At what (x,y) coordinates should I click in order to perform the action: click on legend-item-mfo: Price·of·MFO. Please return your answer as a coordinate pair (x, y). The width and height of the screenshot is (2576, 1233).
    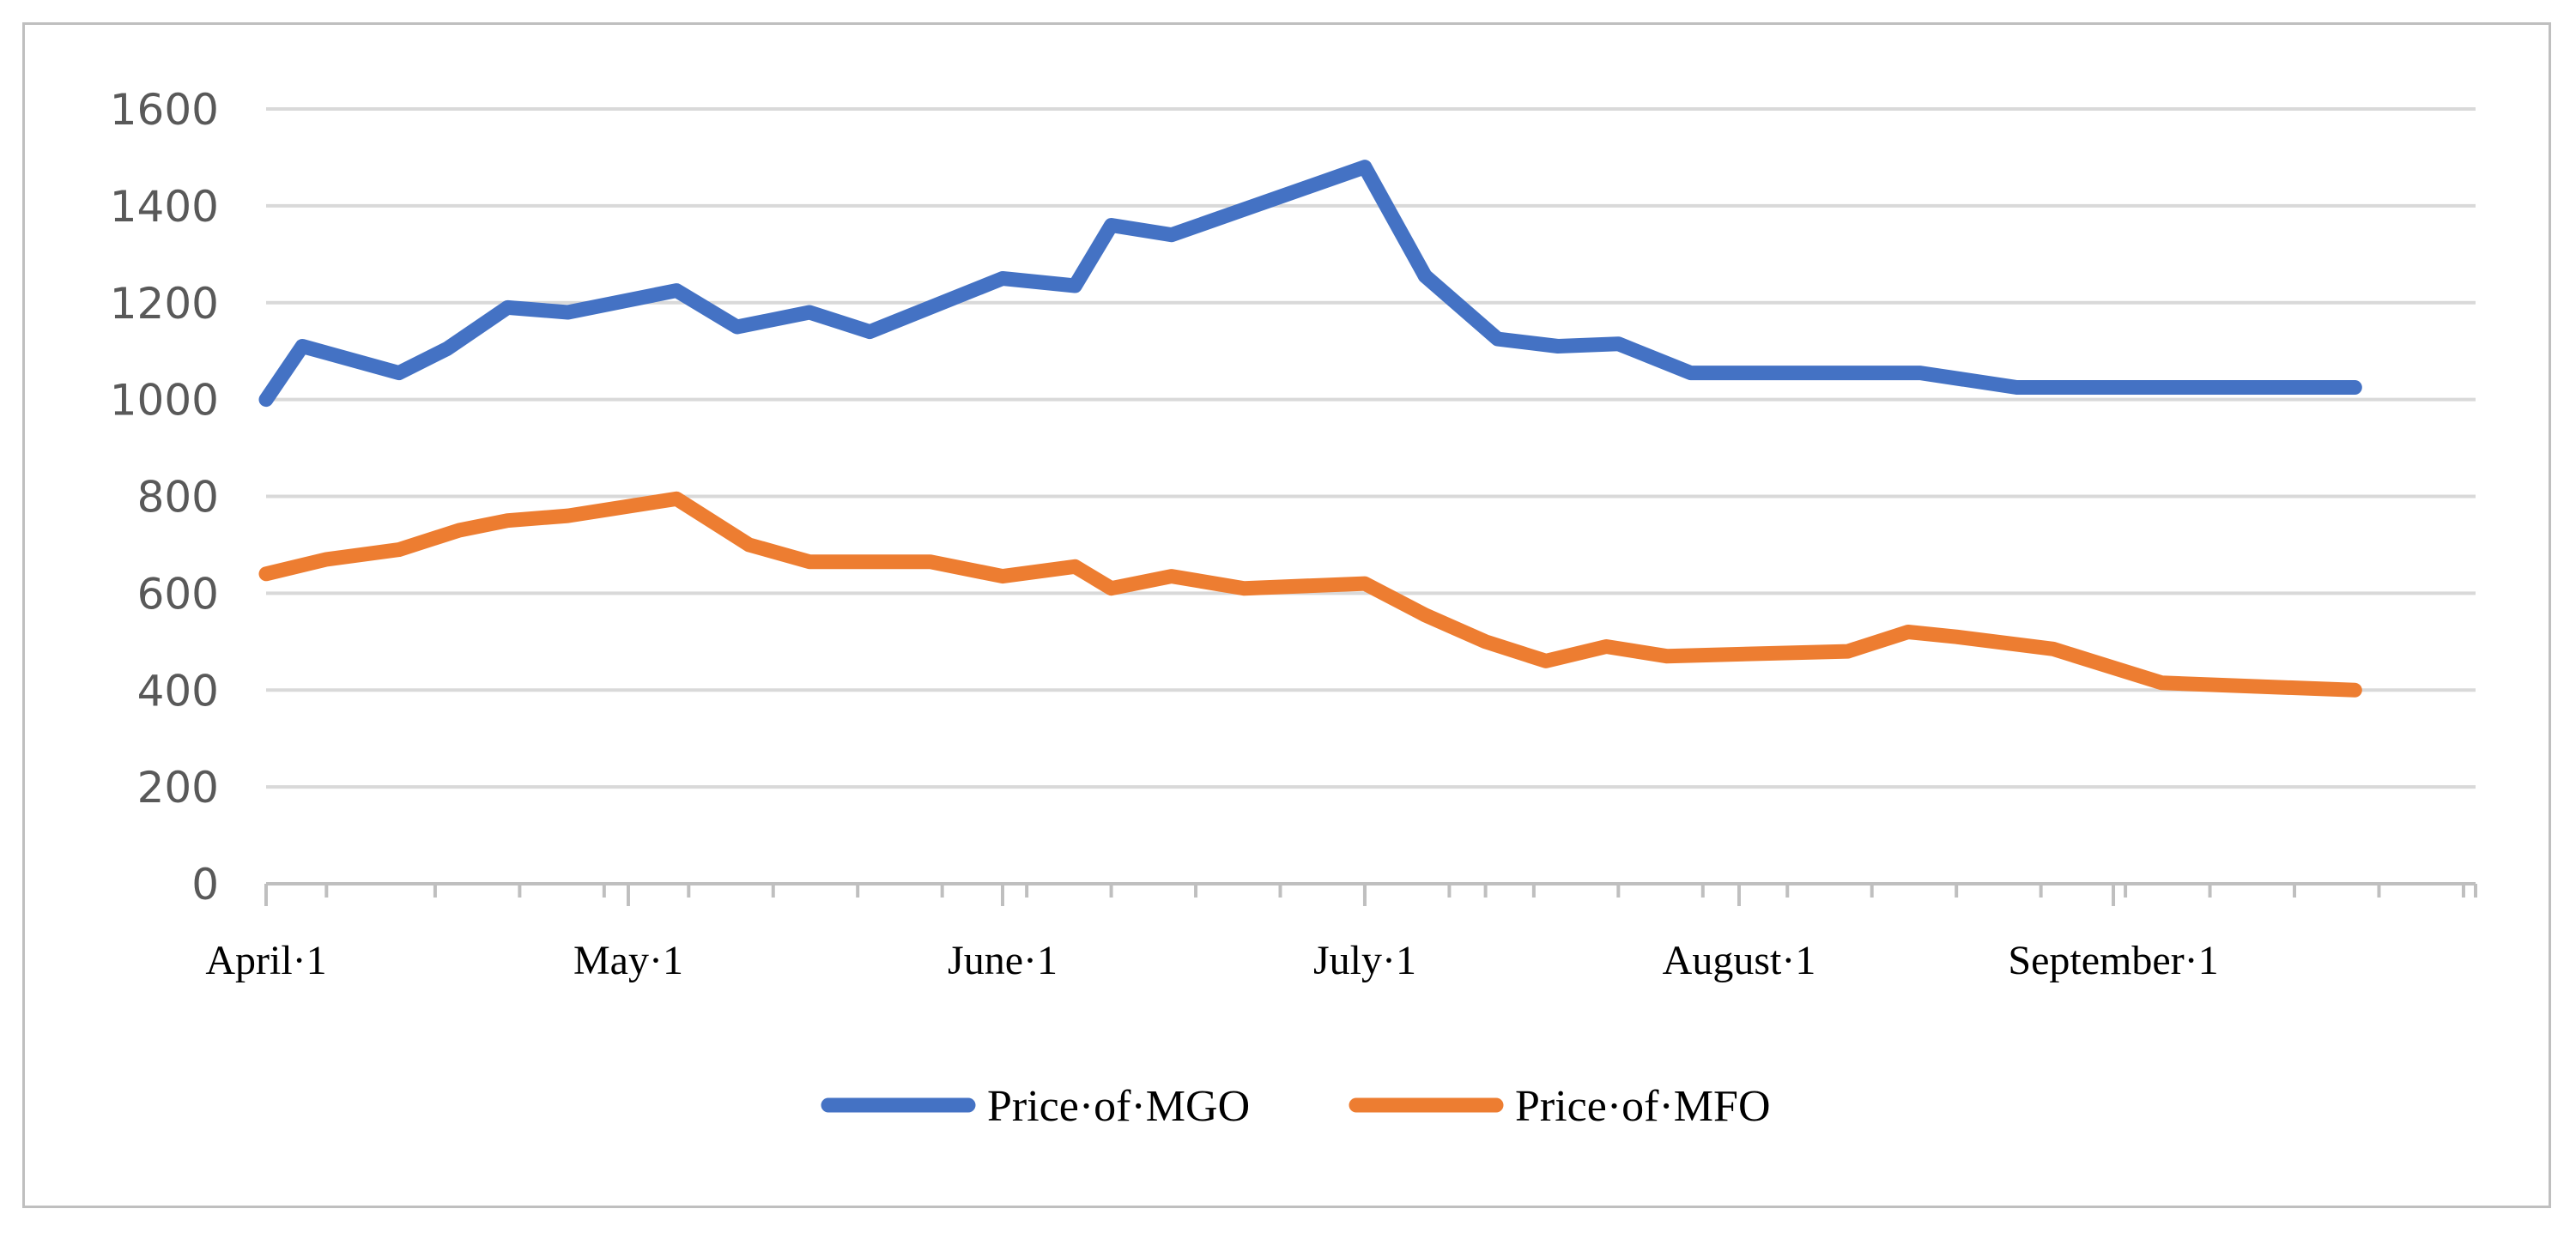
    Looking at the image, I should click on (1560, 1106).